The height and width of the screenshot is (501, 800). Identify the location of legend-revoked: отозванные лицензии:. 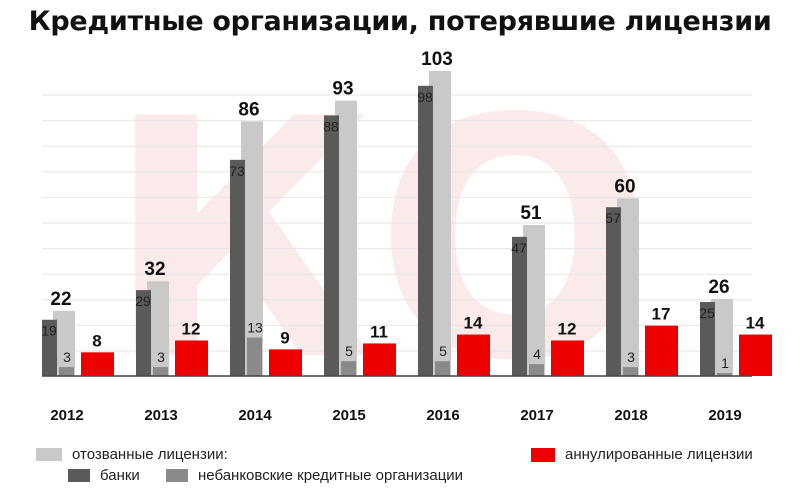
(132, 454).